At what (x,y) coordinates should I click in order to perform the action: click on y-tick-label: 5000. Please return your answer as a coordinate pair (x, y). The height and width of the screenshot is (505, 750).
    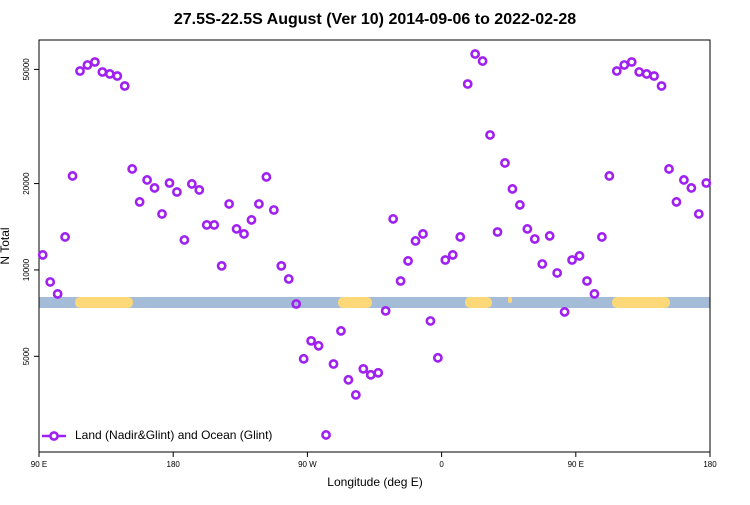
    Looking at the image, I should click on (26, 356).